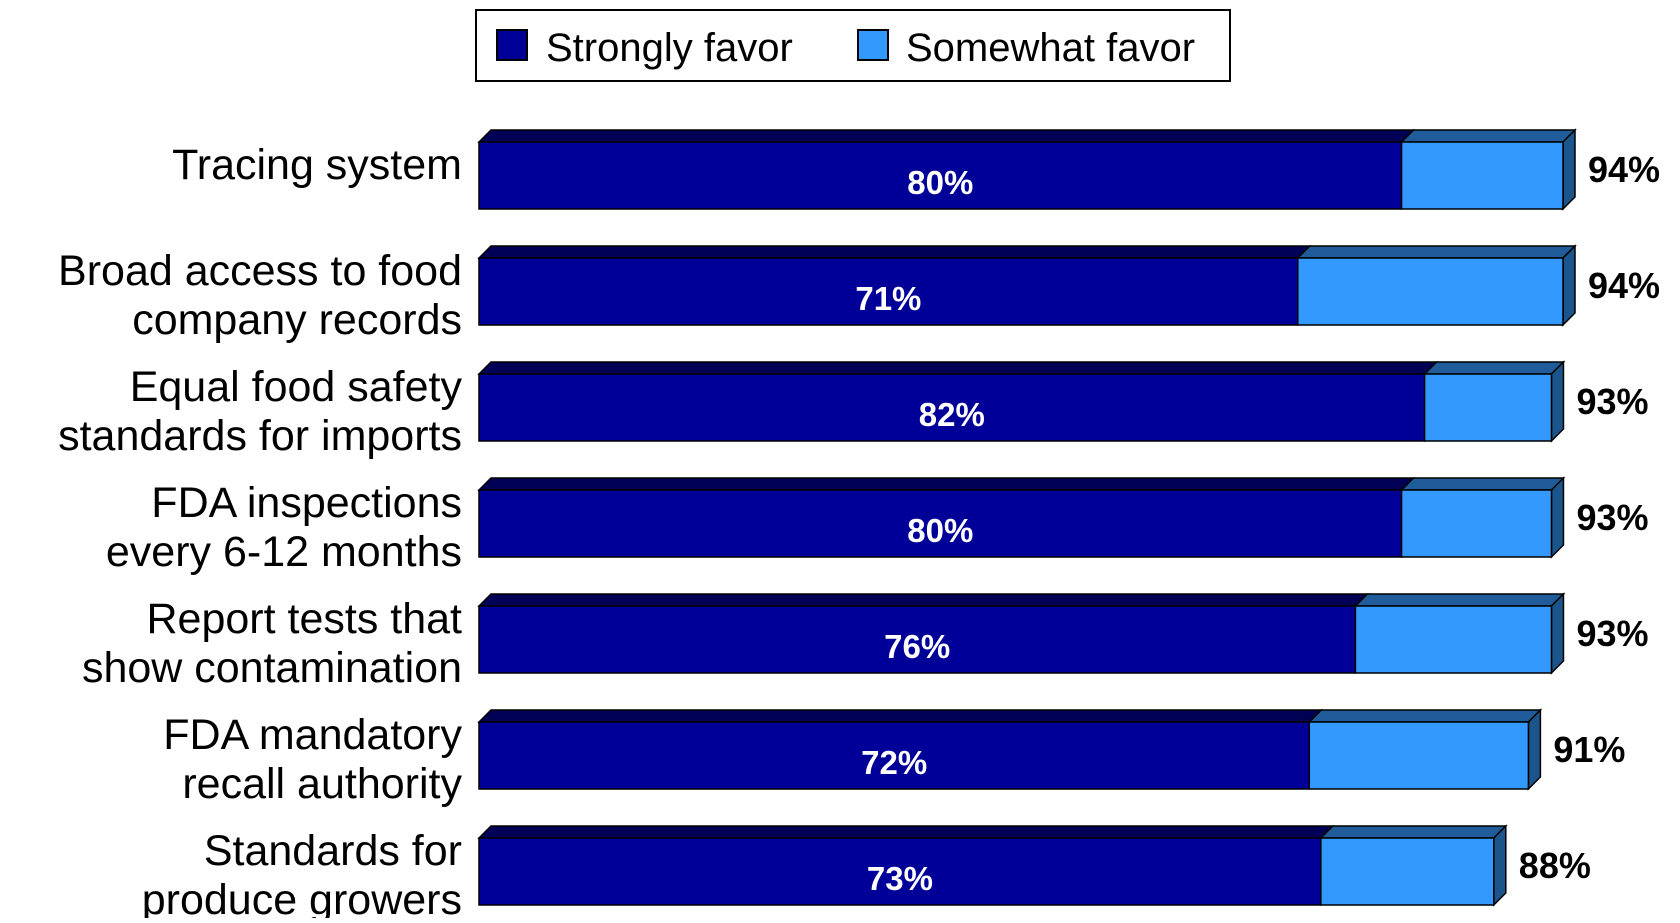 The height and width of the screenshot is (923, 1680). What do you see at coordinates (296, 387) in the screenshot?
I see `category-label: Equal food safety` at bounding box center [296, 387].